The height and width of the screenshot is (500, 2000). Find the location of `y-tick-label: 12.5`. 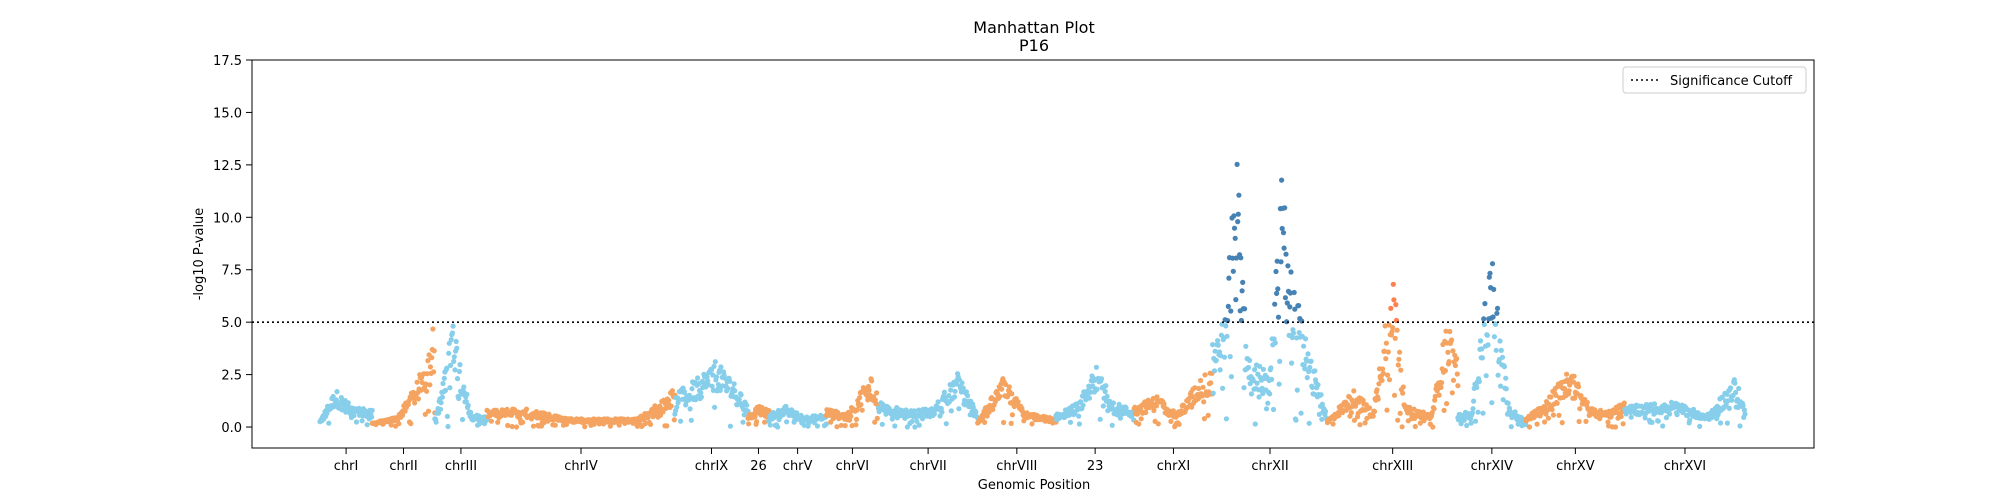

y-tick-label: 12.5 is located at coordinates (227, 166).